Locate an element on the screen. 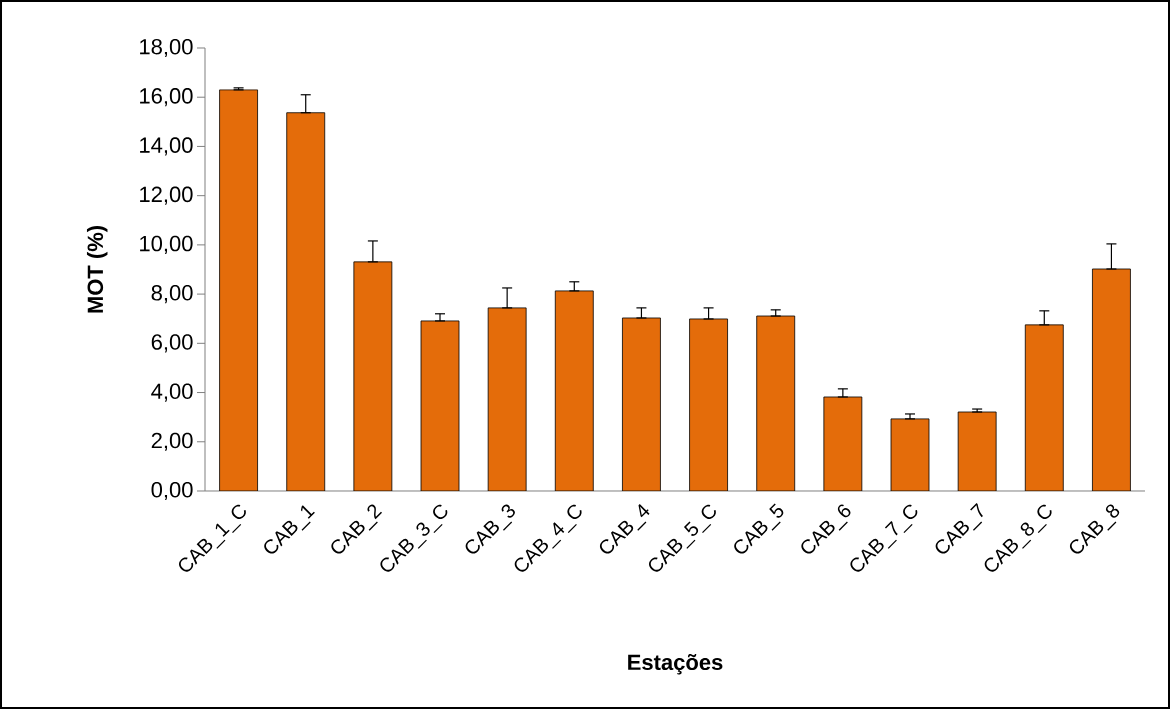 The width and height of the screenshot is (1170, 709). y-tick-label: 2,00 is located at coordinates (172, 441).